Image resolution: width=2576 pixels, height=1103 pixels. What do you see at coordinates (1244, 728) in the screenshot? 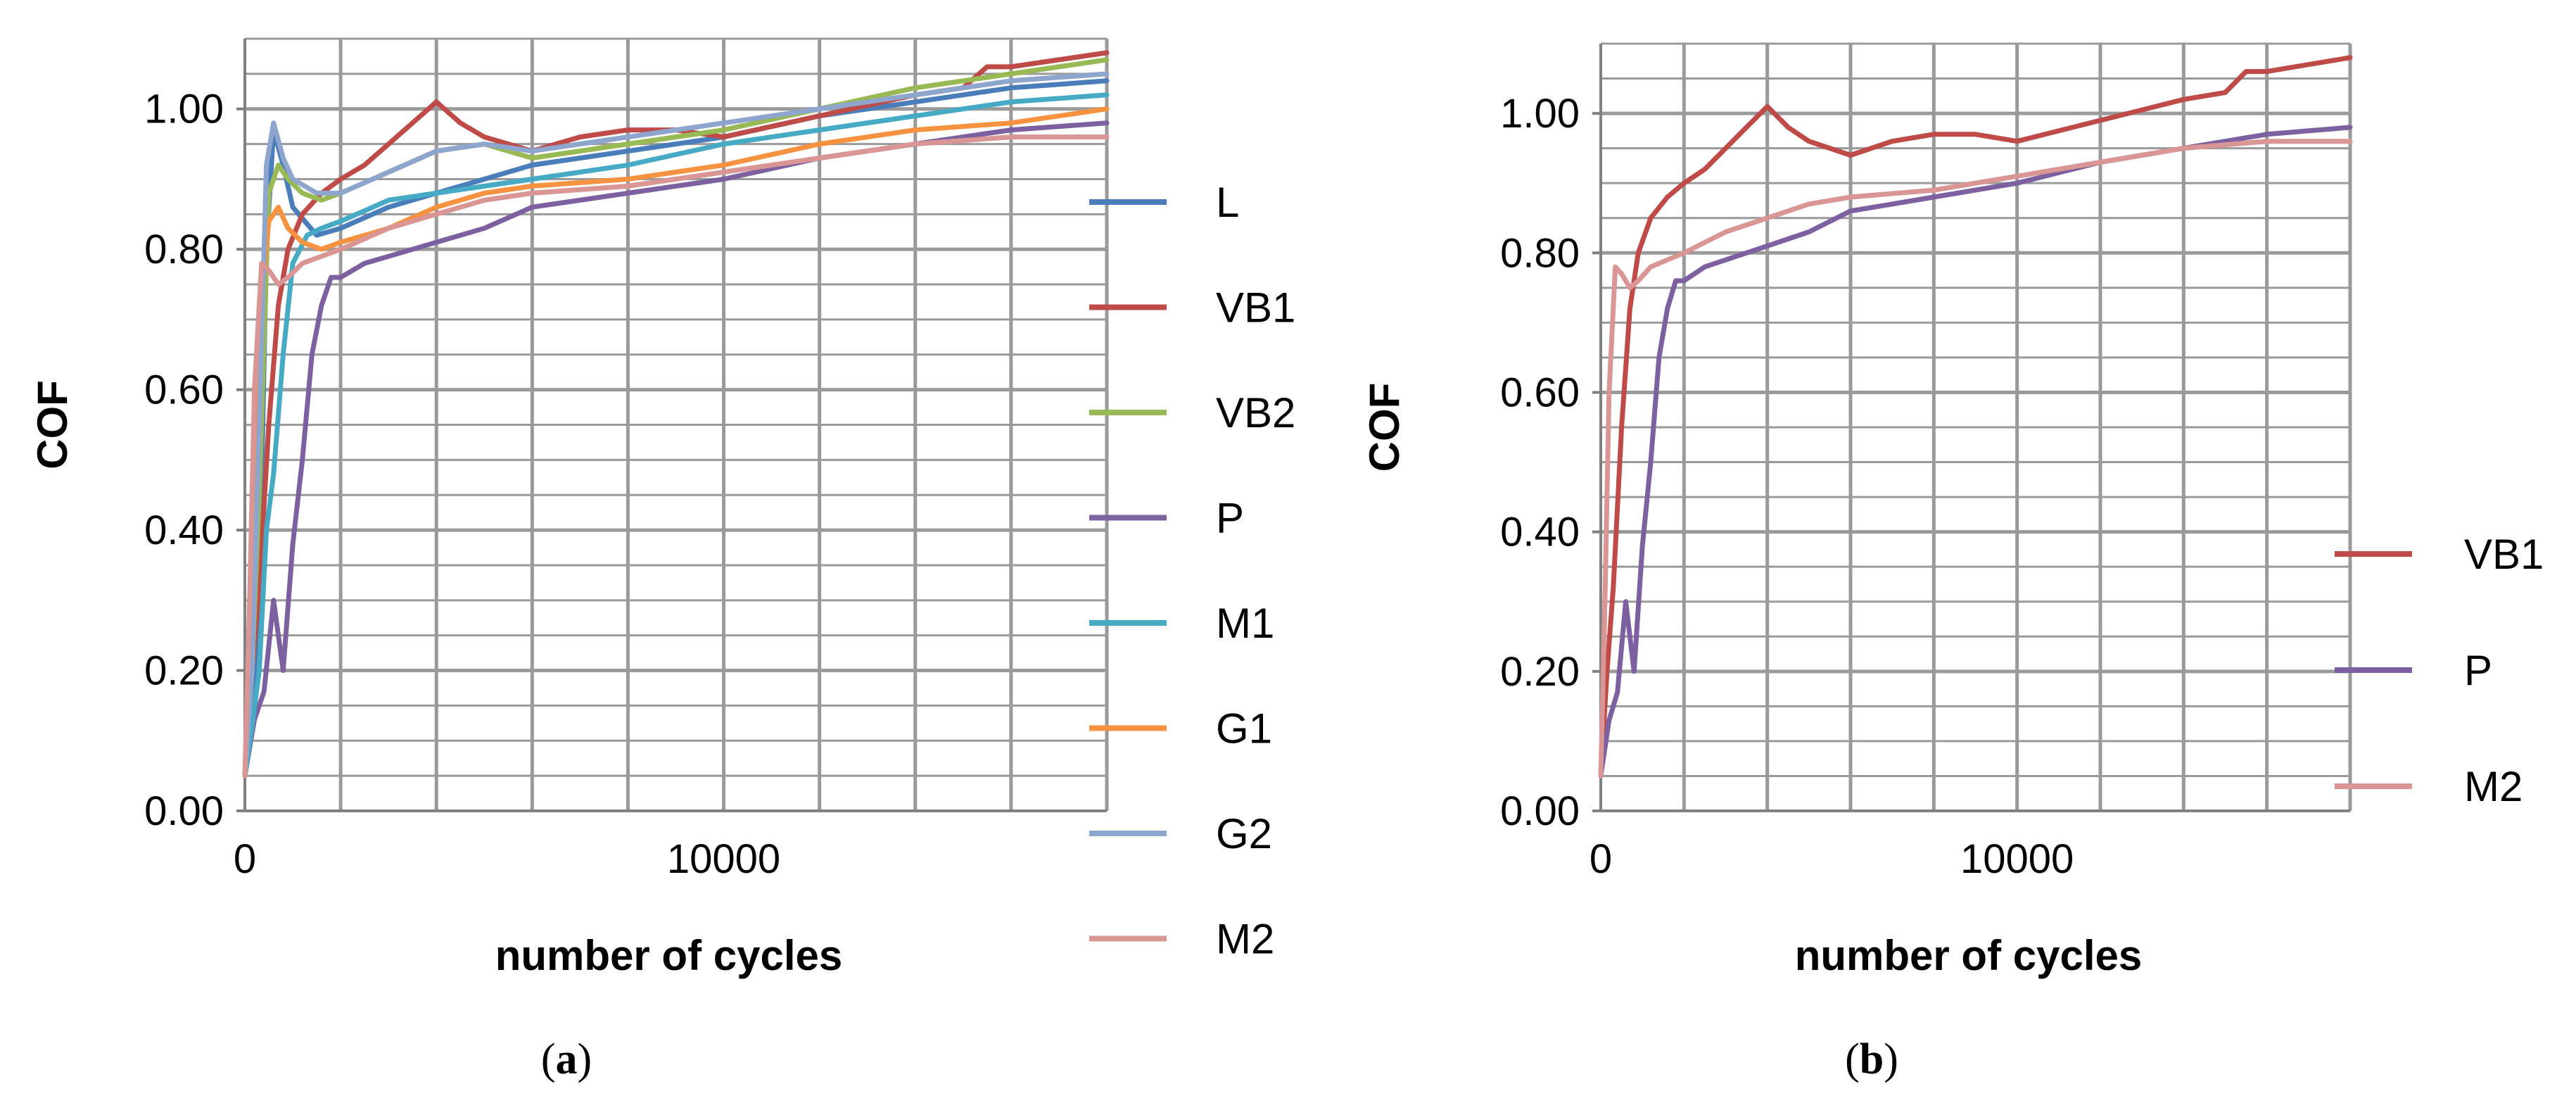
I see `legend-label: G1` at bounding box center [1244, 728].